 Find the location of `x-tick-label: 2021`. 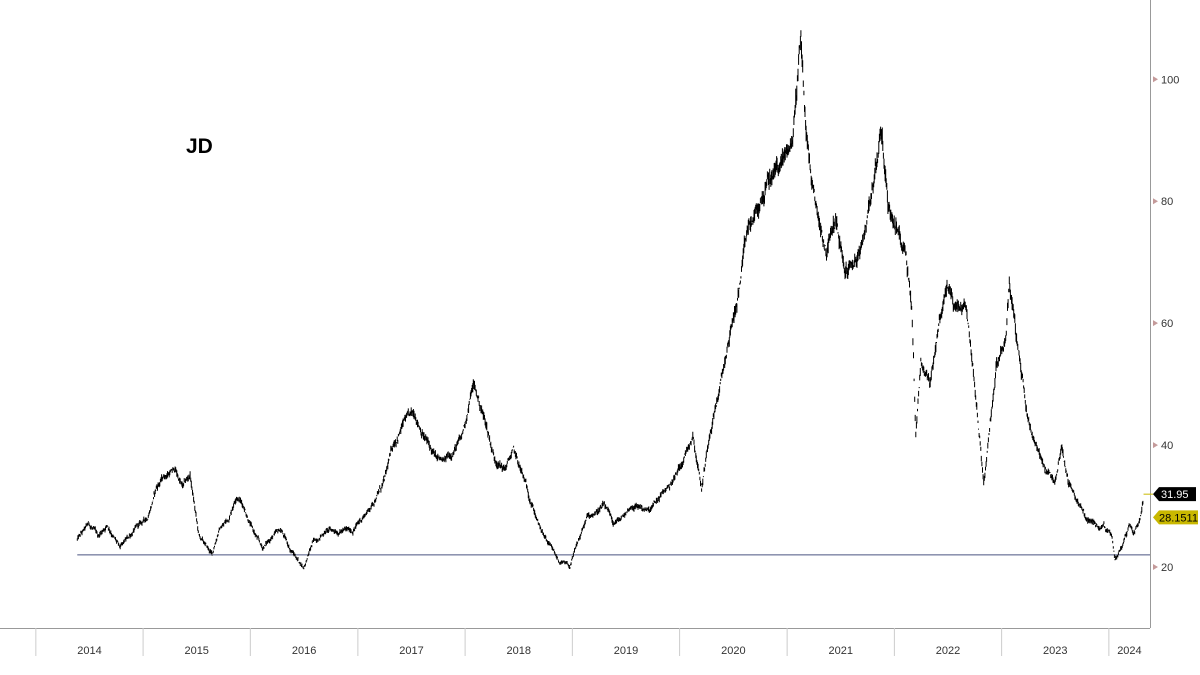

x-tick-label: 2021 is located at coordinates (841, 651).